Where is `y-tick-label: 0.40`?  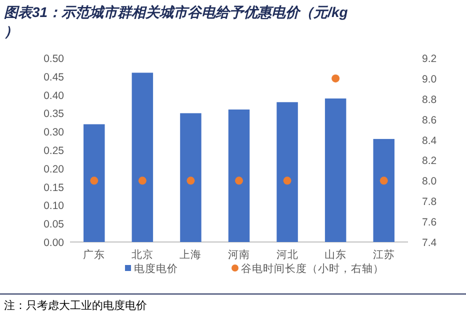 y-tick-label: 0.40 is located at coordinates (54, 96).